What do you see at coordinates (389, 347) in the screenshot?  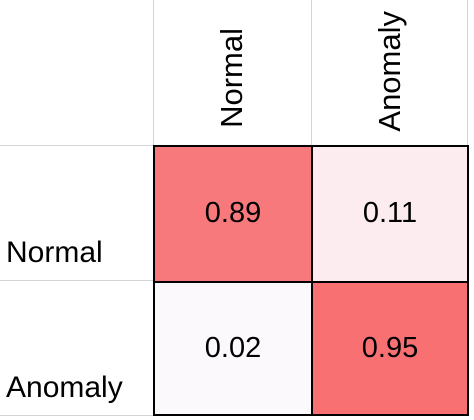 I see `heatmap-cell: 0.95` at bounding box center [389, 347].